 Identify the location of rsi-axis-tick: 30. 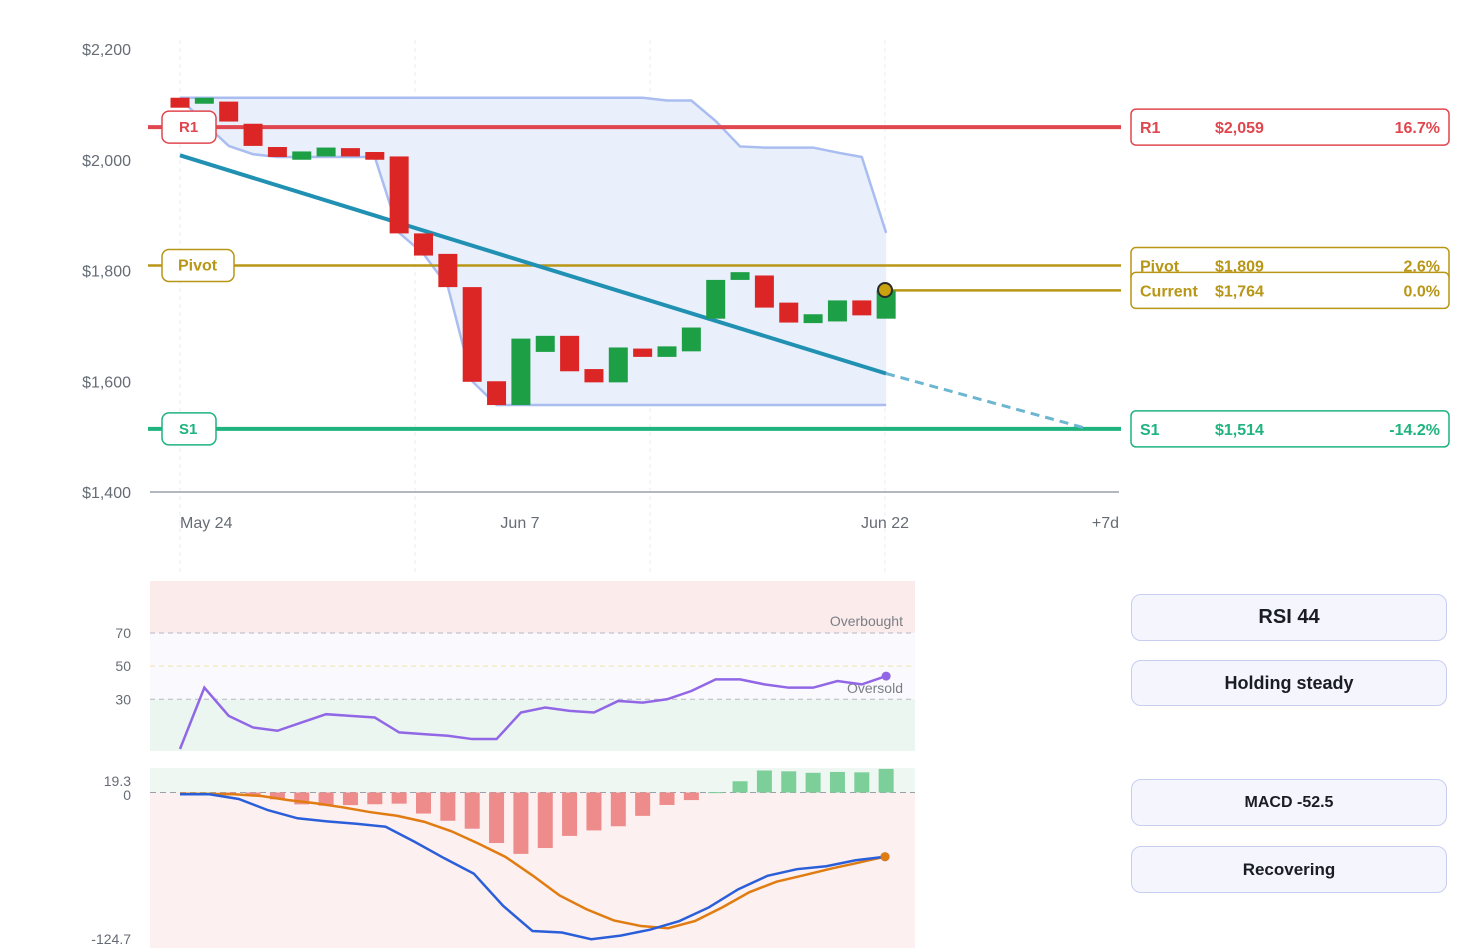
(123, 699).